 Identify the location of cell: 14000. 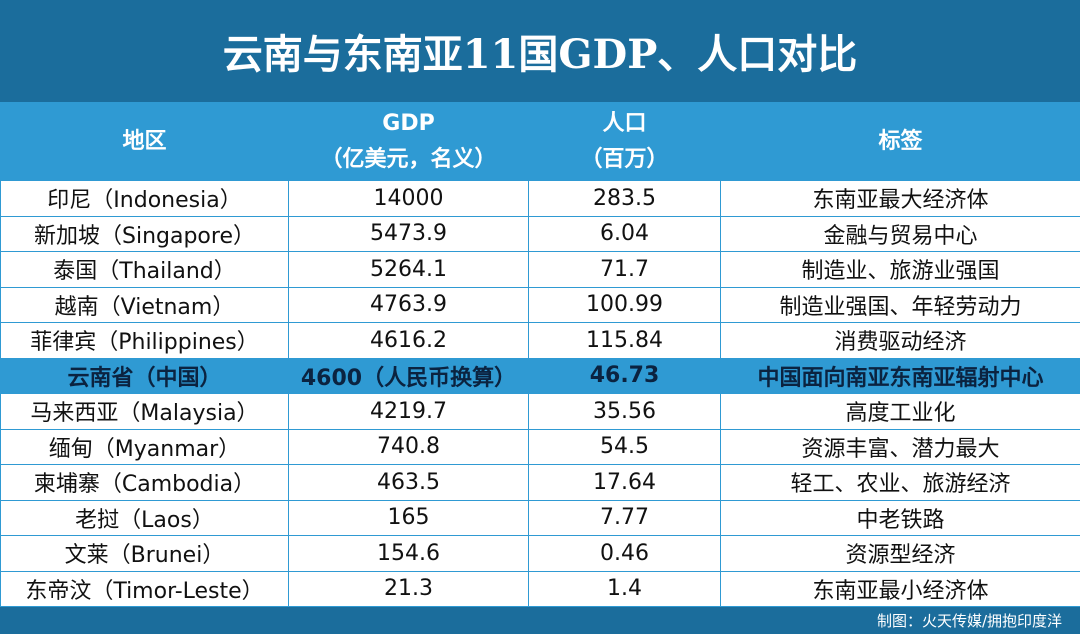
(408, 198).